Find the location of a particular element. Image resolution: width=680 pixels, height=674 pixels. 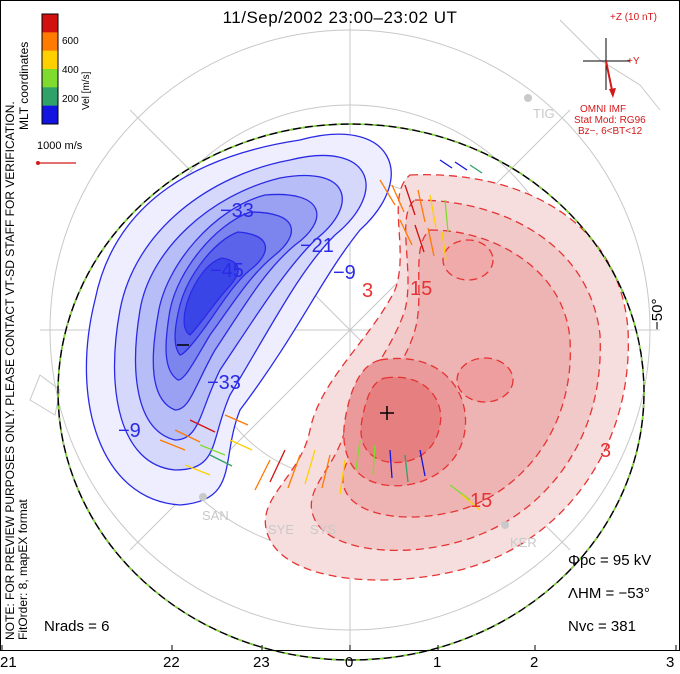

mlt-tick-0: 0 is located at coordinates (349, 662).